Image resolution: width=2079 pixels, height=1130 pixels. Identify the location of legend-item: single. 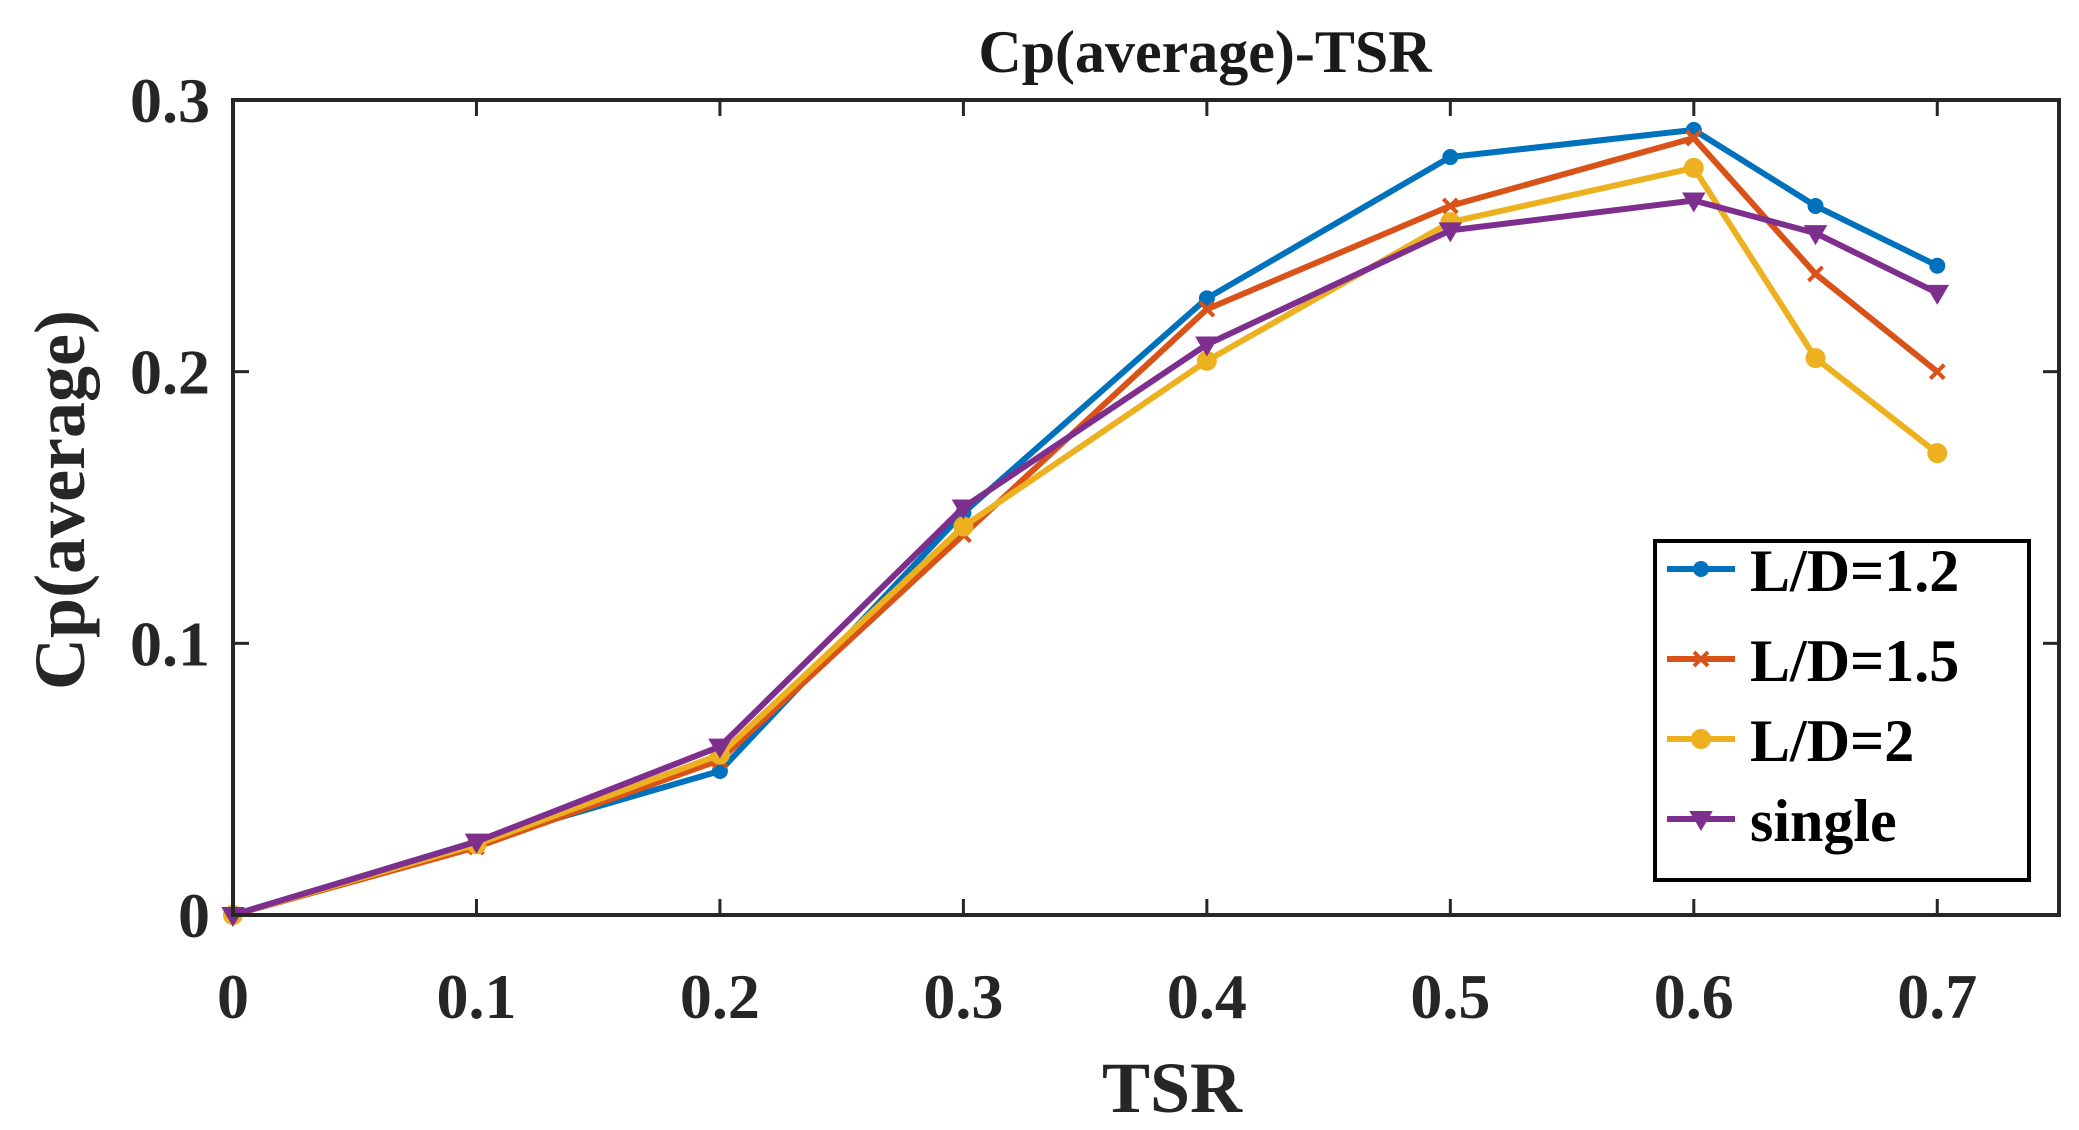
(1782, 821).